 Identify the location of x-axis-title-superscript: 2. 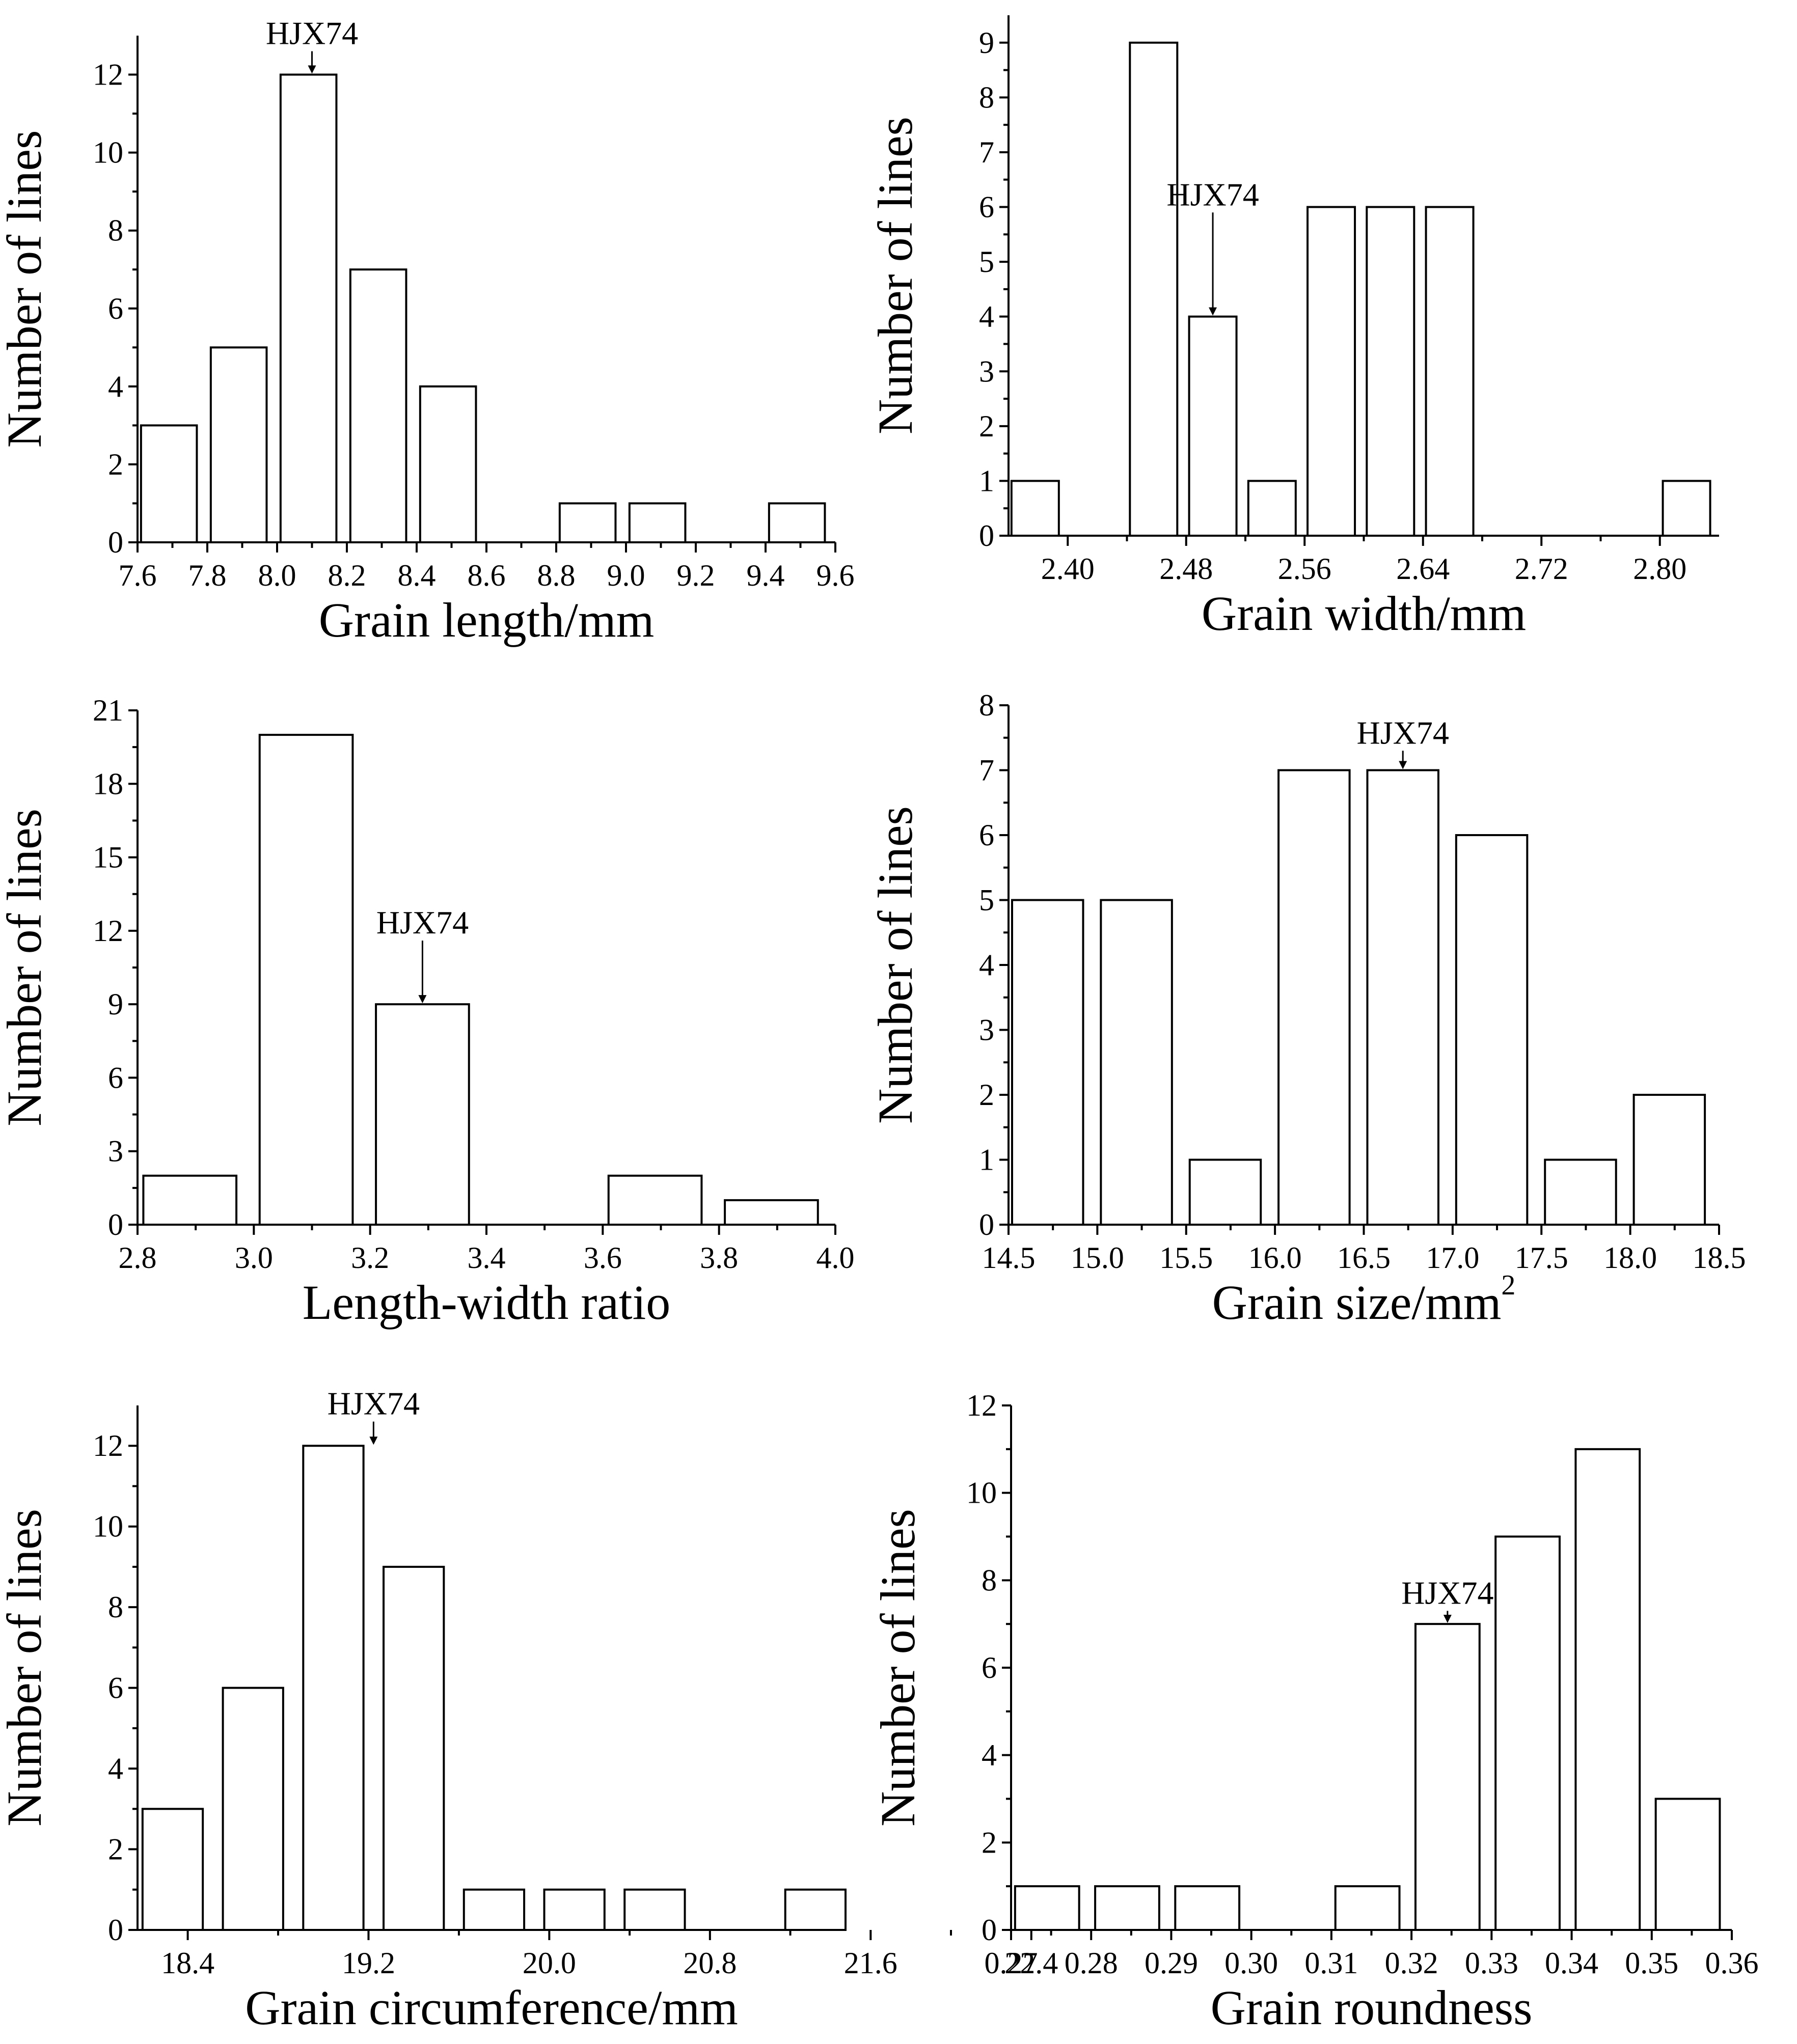
(1508, 1285).